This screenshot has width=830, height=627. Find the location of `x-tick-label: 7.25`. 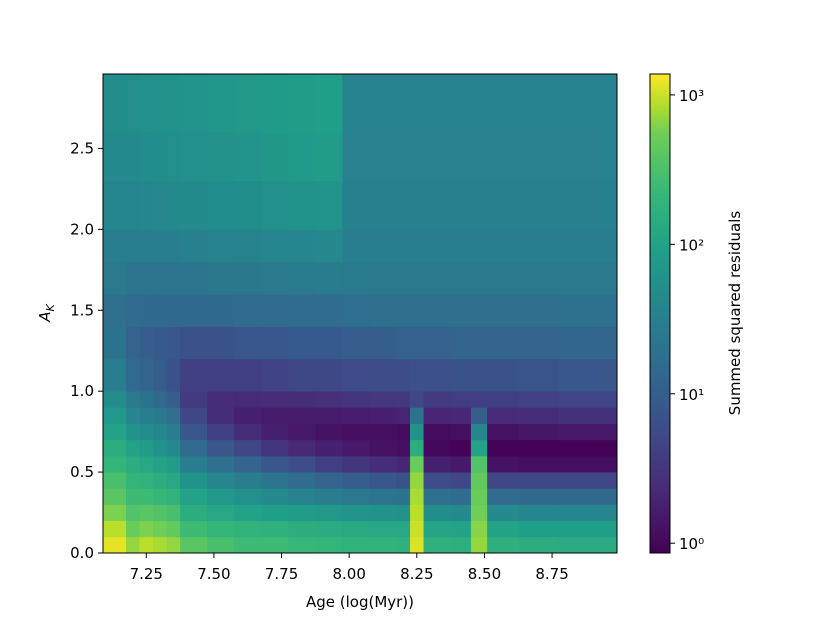

x-tick-label: 7.25 is located at coordinates (146, 574).